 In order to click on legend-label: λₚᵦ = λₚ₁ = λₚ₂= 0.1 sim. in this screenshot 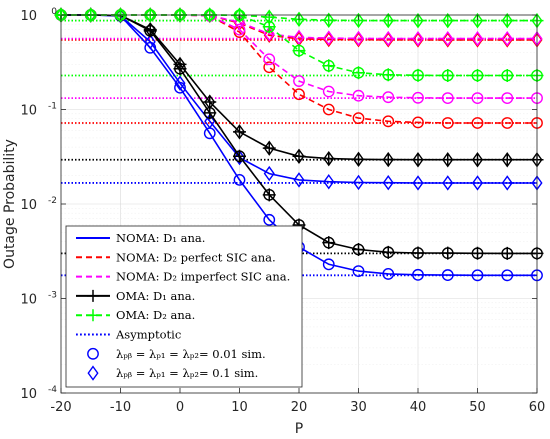, I will do `click(187, 373)`.